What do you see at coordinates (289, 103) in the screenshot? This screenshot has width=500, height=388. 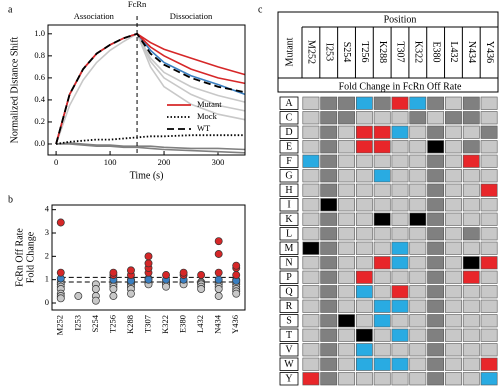 I see `row-label: A` at bounding box center [289, 103].